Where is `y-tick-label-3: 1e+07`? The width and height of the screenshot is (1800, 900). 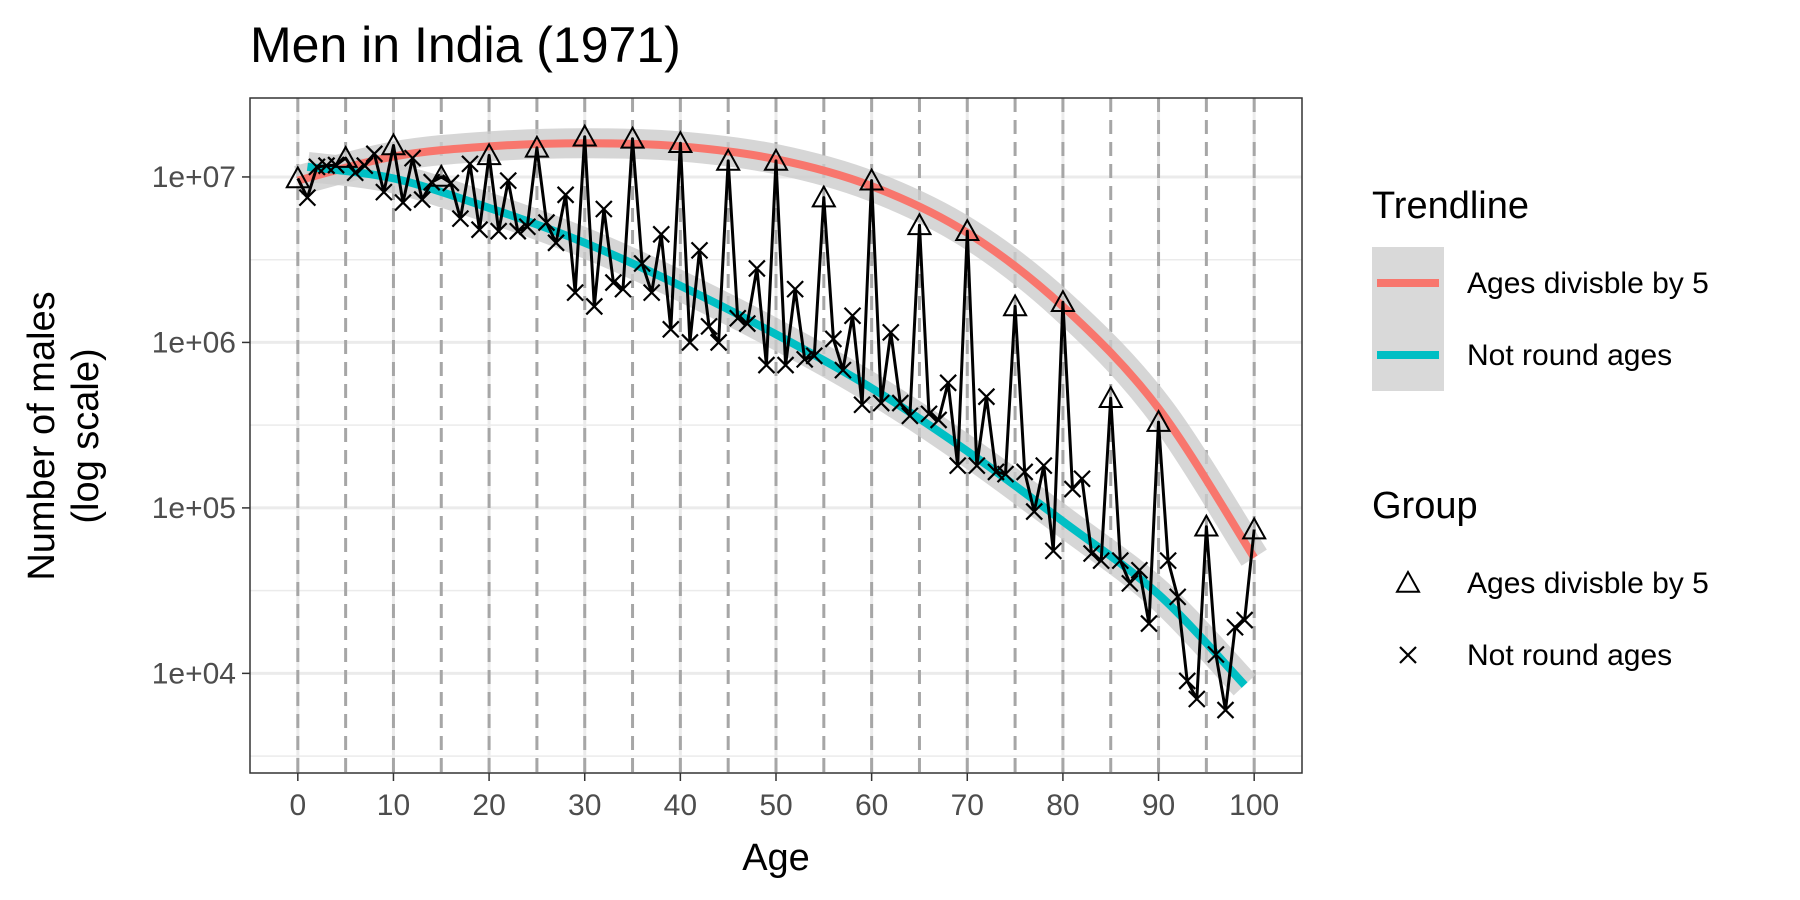 y-tick-label-3: 1e+07 is located at coordinates (194, 177).